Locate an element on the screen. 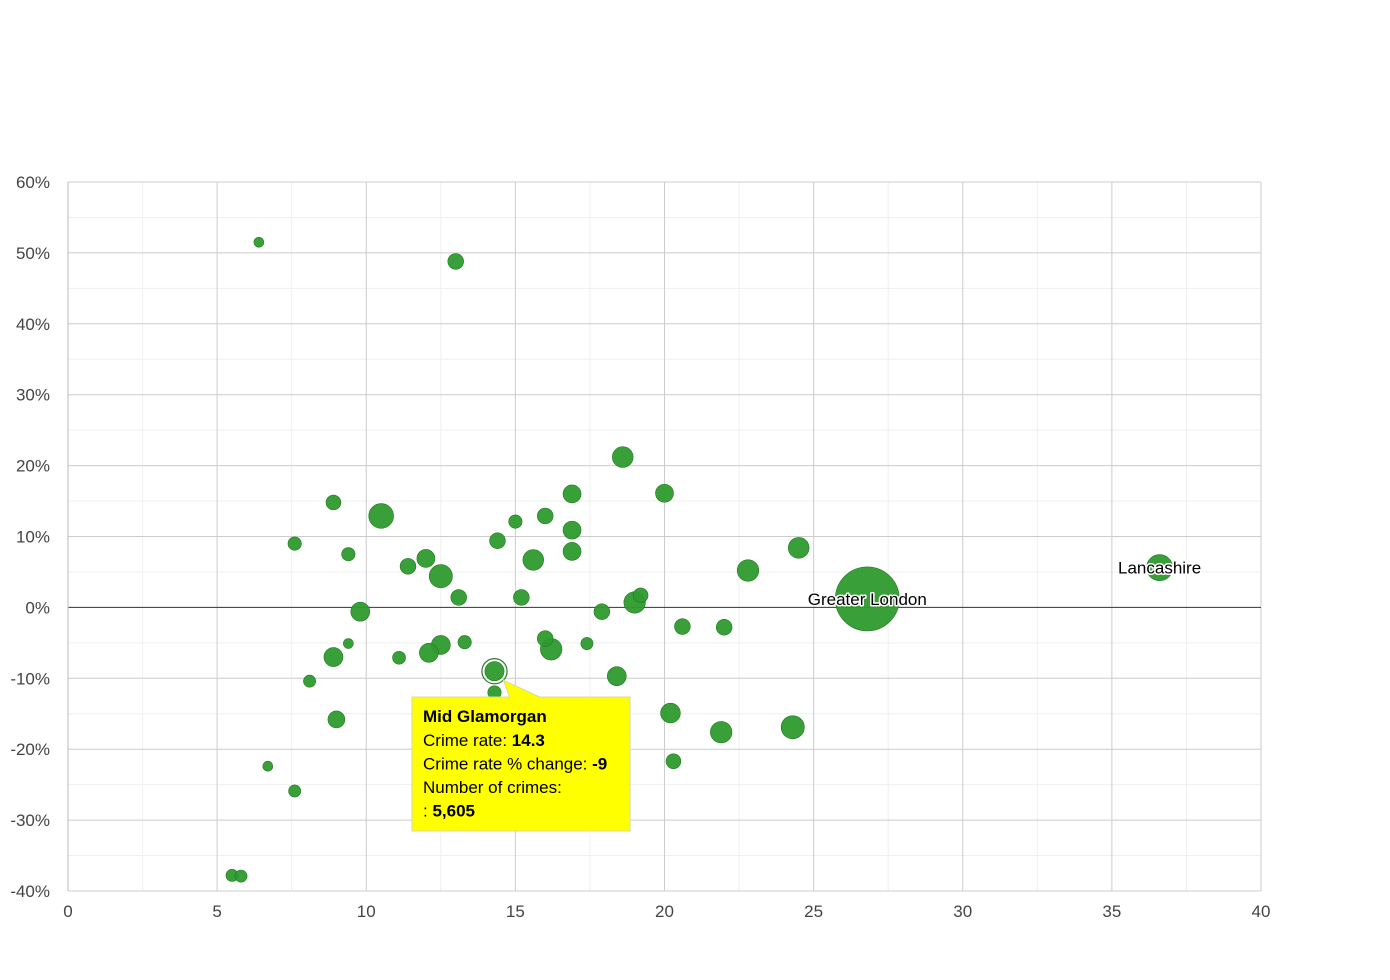 The image size is (1390, 980). tooltip-row: Crime rate: 14.3 is located at coordinates (484, 740).